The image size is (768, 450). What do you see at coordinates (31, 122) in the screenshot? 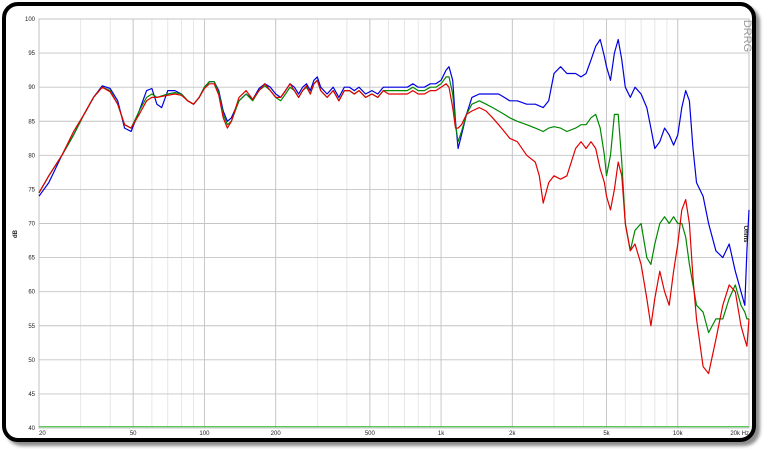
I see `y-tick-label: 85` at bounding box center [31, 122].